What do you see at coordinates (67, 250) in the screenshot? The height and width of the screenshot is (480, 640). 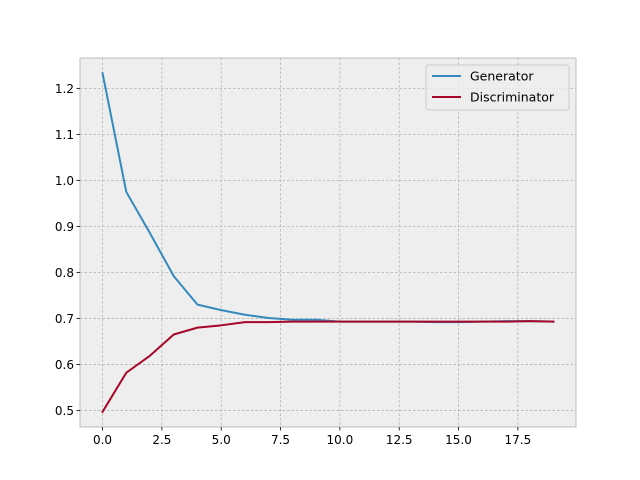 I see `y-axis-ticks: 0.5 0.6 0.7 0.8 0.9 1.0 1.1 1.2` at bounding box center [67, 250].